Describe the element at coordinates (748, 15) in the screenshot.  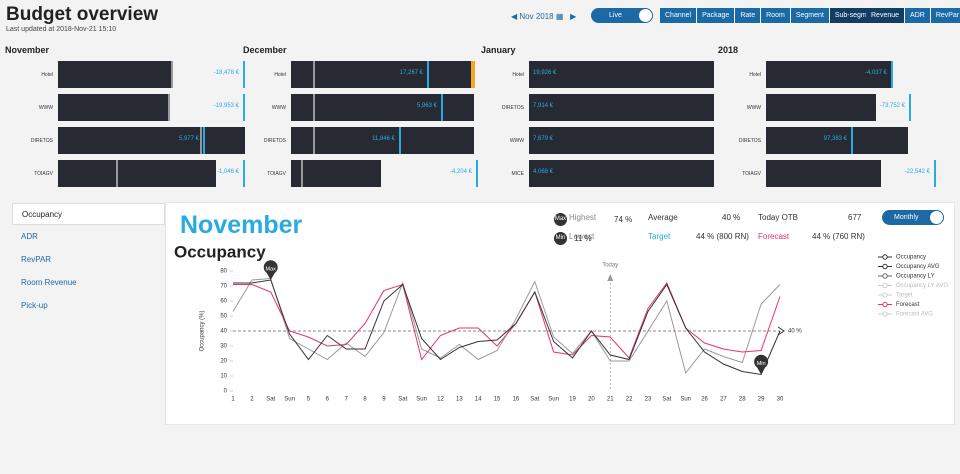
I see `dimension-button: Rate` at that location.